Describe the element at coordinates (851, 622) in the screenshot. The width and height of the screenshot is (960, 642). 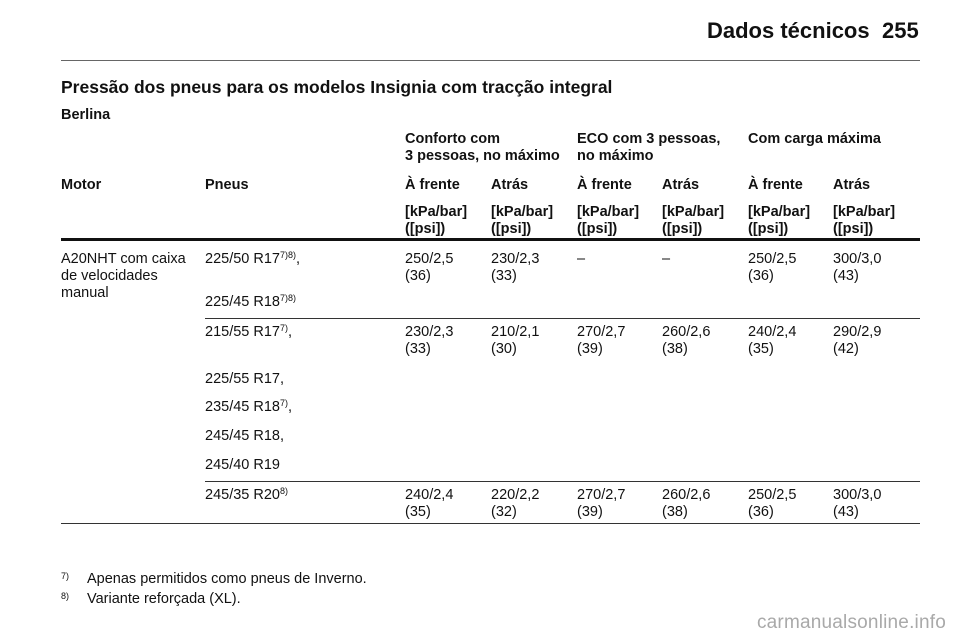
I see `watermark: carmanualsonline.info` at that location.